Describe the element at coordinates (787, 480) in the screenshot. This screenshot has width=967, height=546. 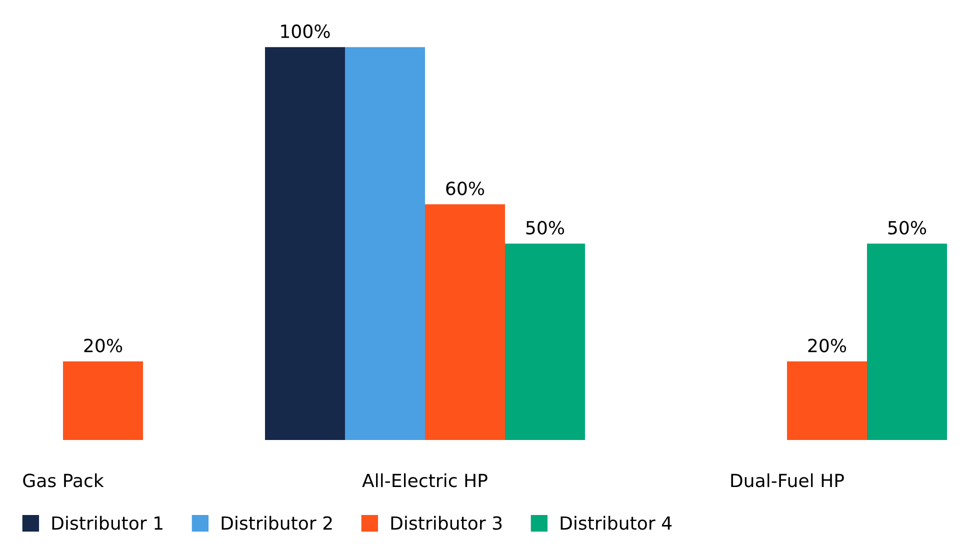
I see `x-tick-label: Dual-Fuel HP` at that location.